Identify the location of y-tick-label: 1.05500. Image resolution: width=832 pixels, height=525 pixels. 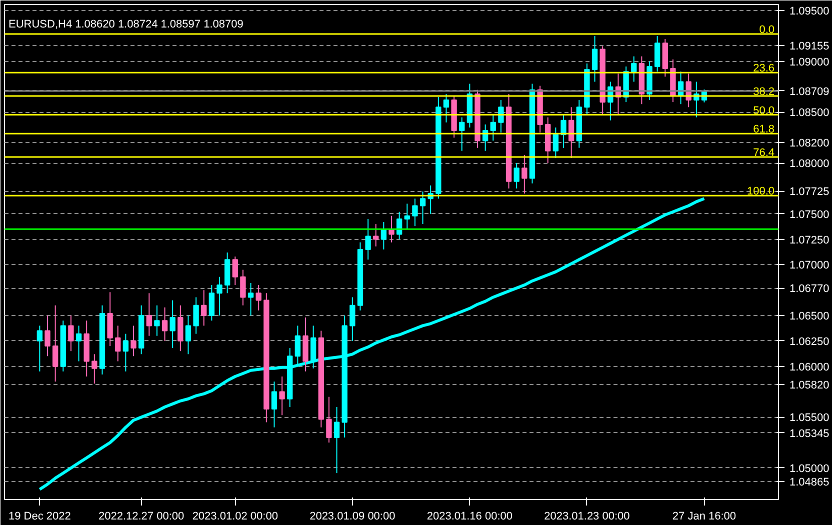
(810, 418).